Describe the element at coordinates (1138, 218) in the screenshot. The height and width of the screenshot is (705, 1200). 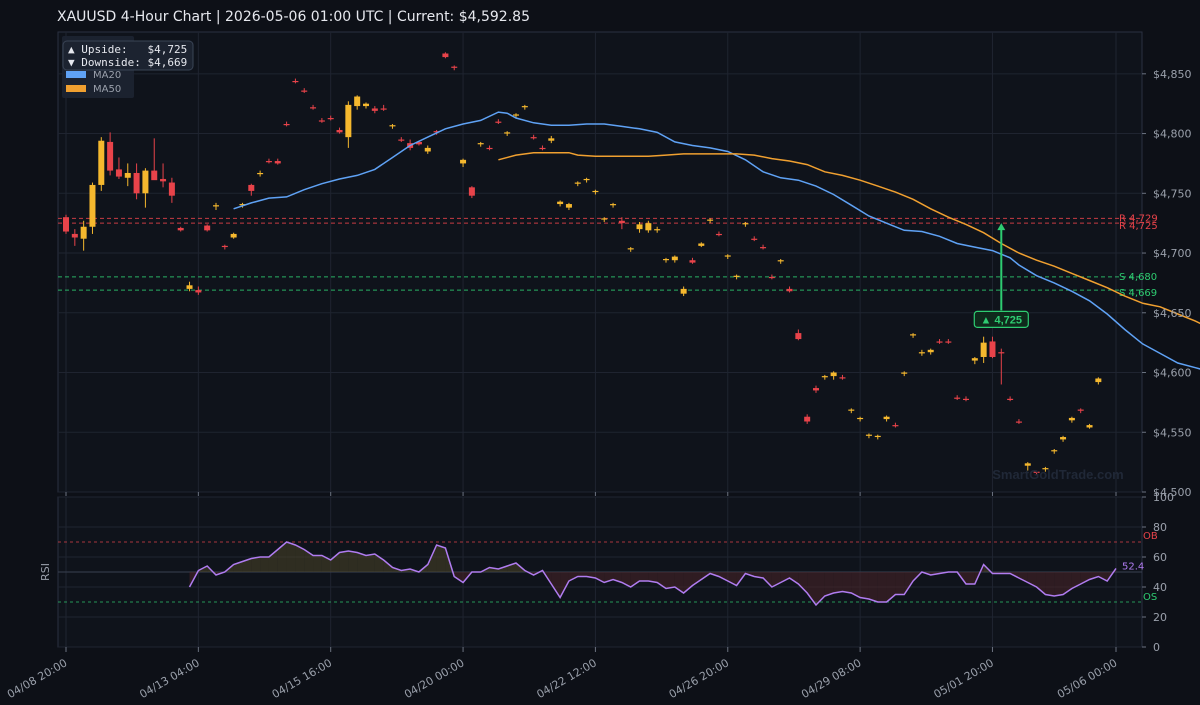
I see `hline-label-resistance: R 4,729` at that location.